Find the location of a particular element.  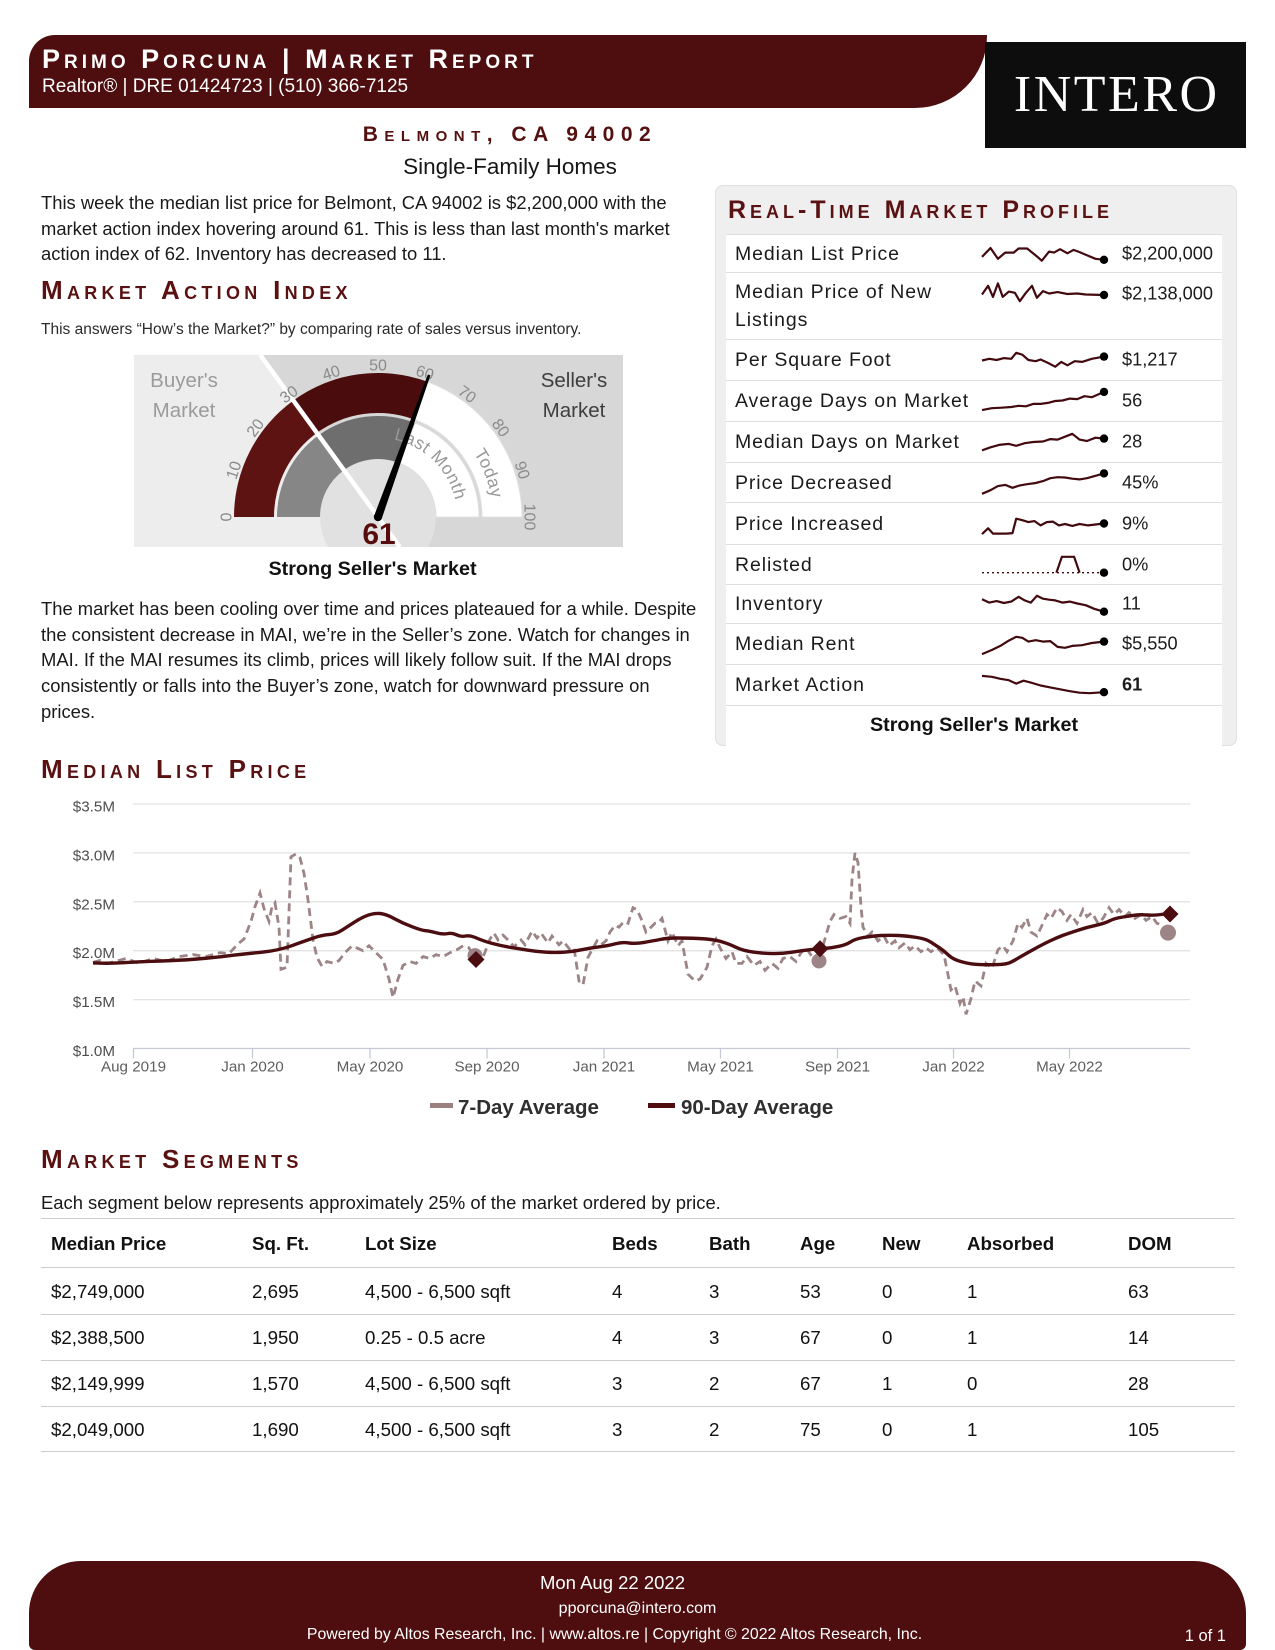

svg-text: $1.5M is located at coordinates (94, 1002).